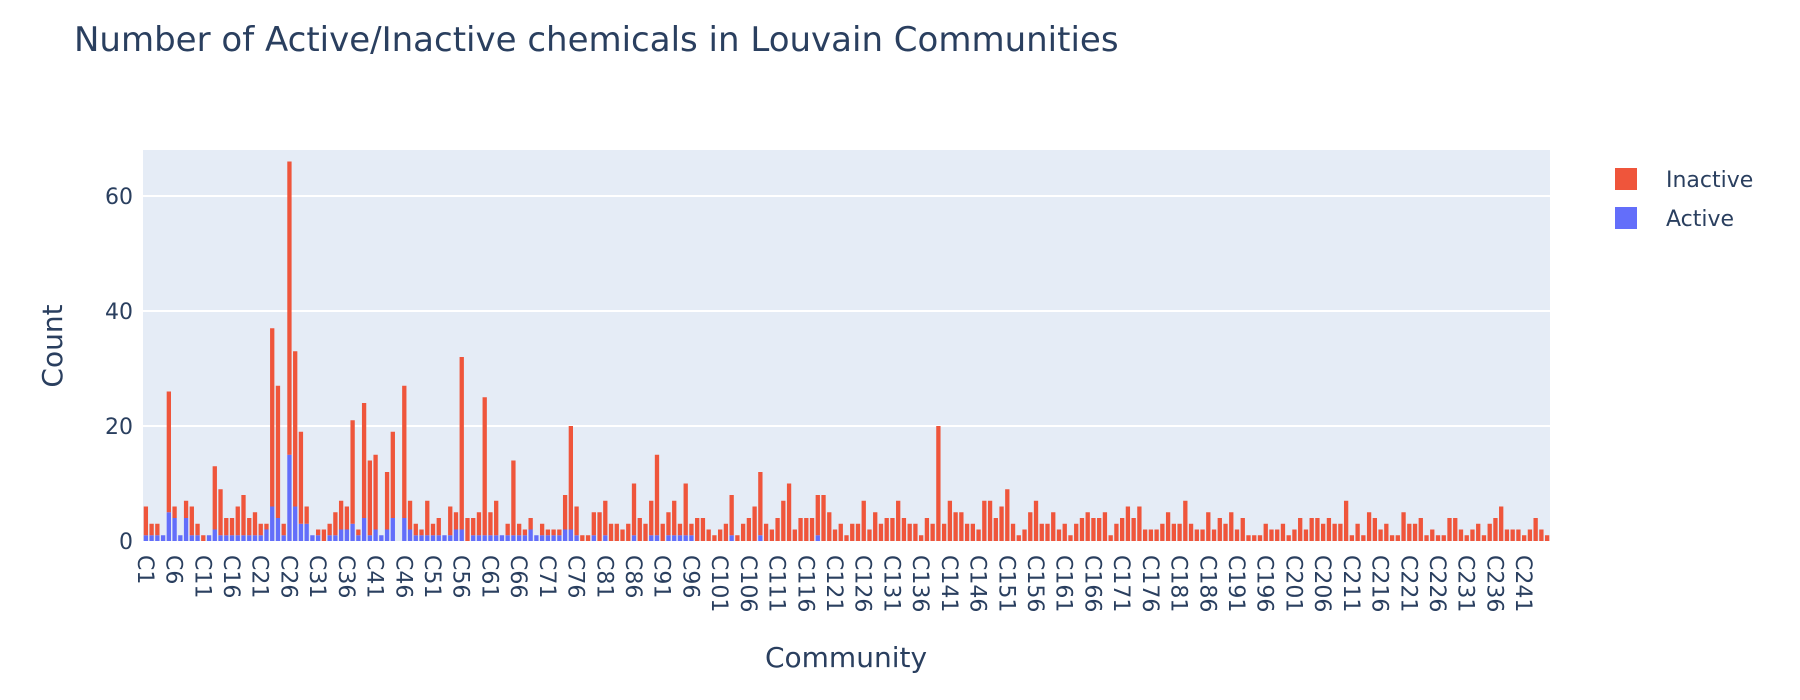 Image resolution: width=1800 pixels, height=700 pixels. Describe the element at coordinates (1700, 219) in the screenshot. I see `legend-label-active: Active` at that location.